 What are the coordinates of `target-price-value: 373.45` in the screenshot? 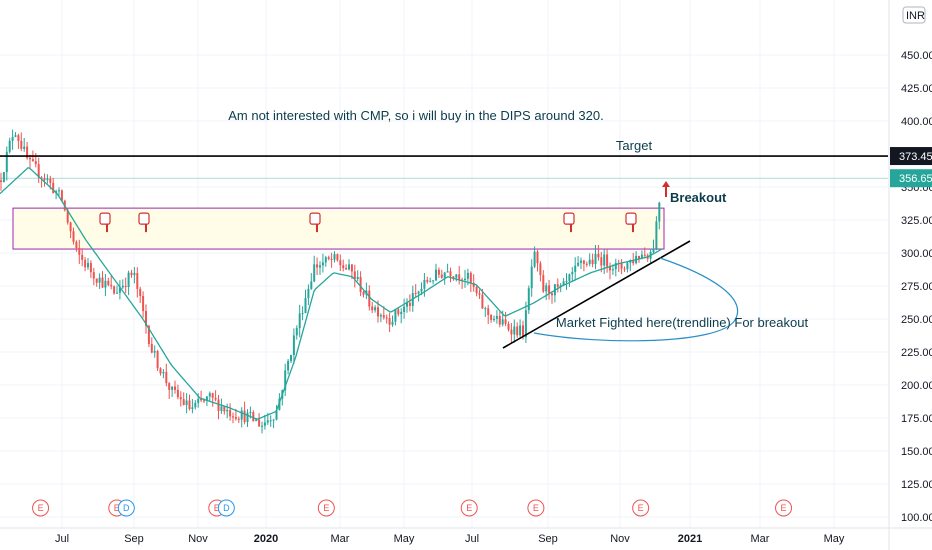 It's located at (915, 157).